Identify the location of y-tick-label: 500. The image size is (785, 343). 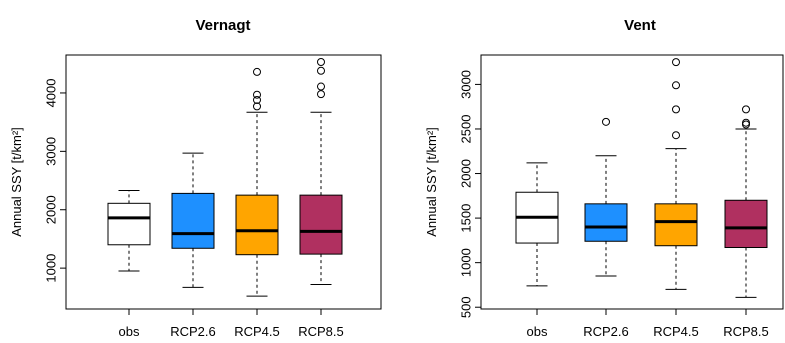
(465, 307).